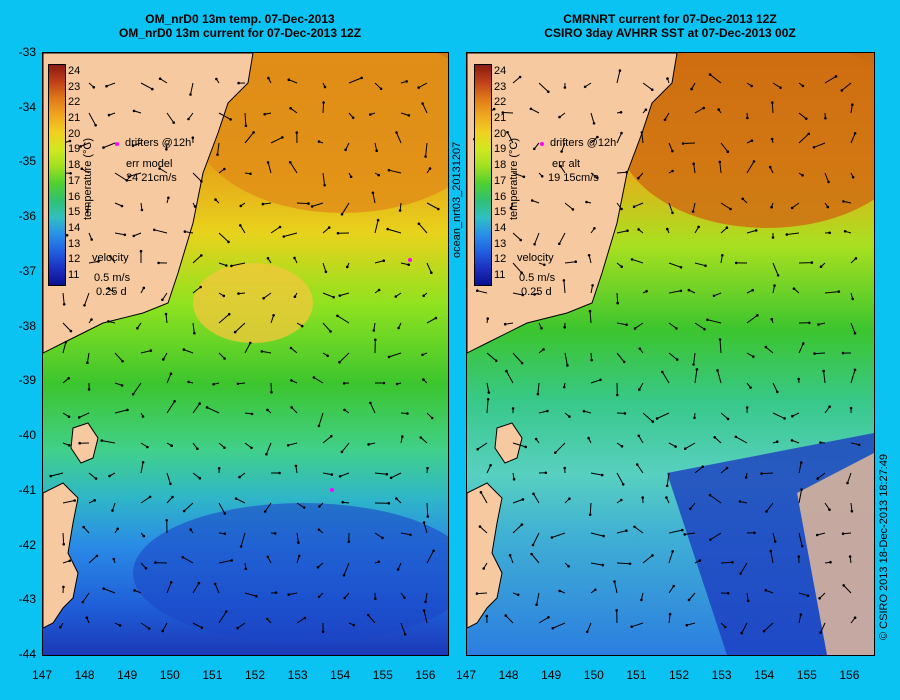  I want to click on longitude-tick-label: 156, so click(849, 675).